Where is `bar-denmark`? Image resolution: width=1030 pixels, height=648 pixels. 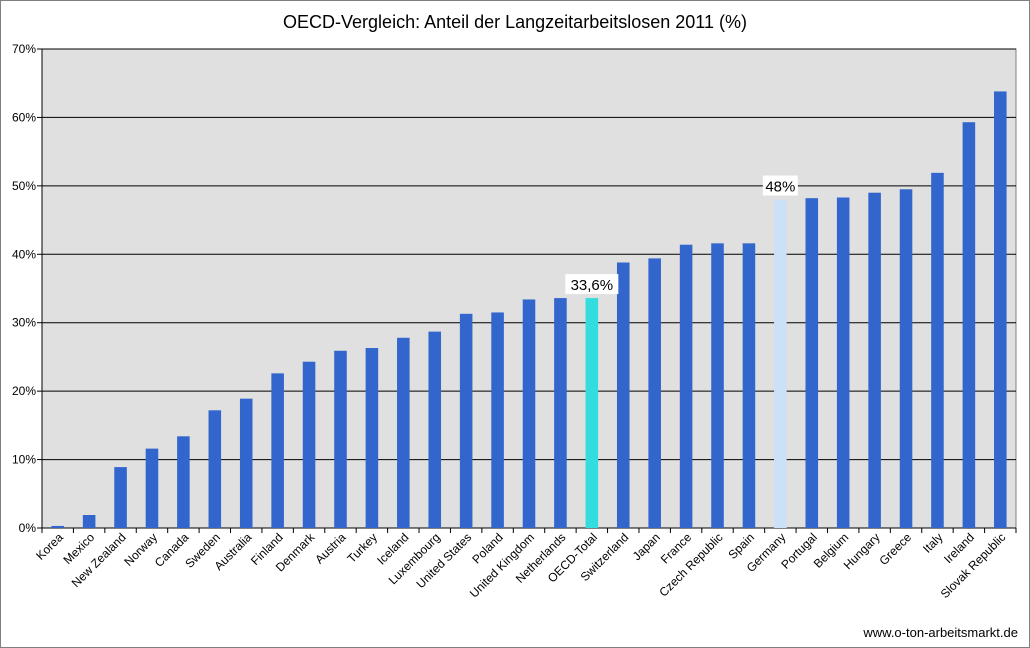 bar-denmark is located at coordinates (309, 444).